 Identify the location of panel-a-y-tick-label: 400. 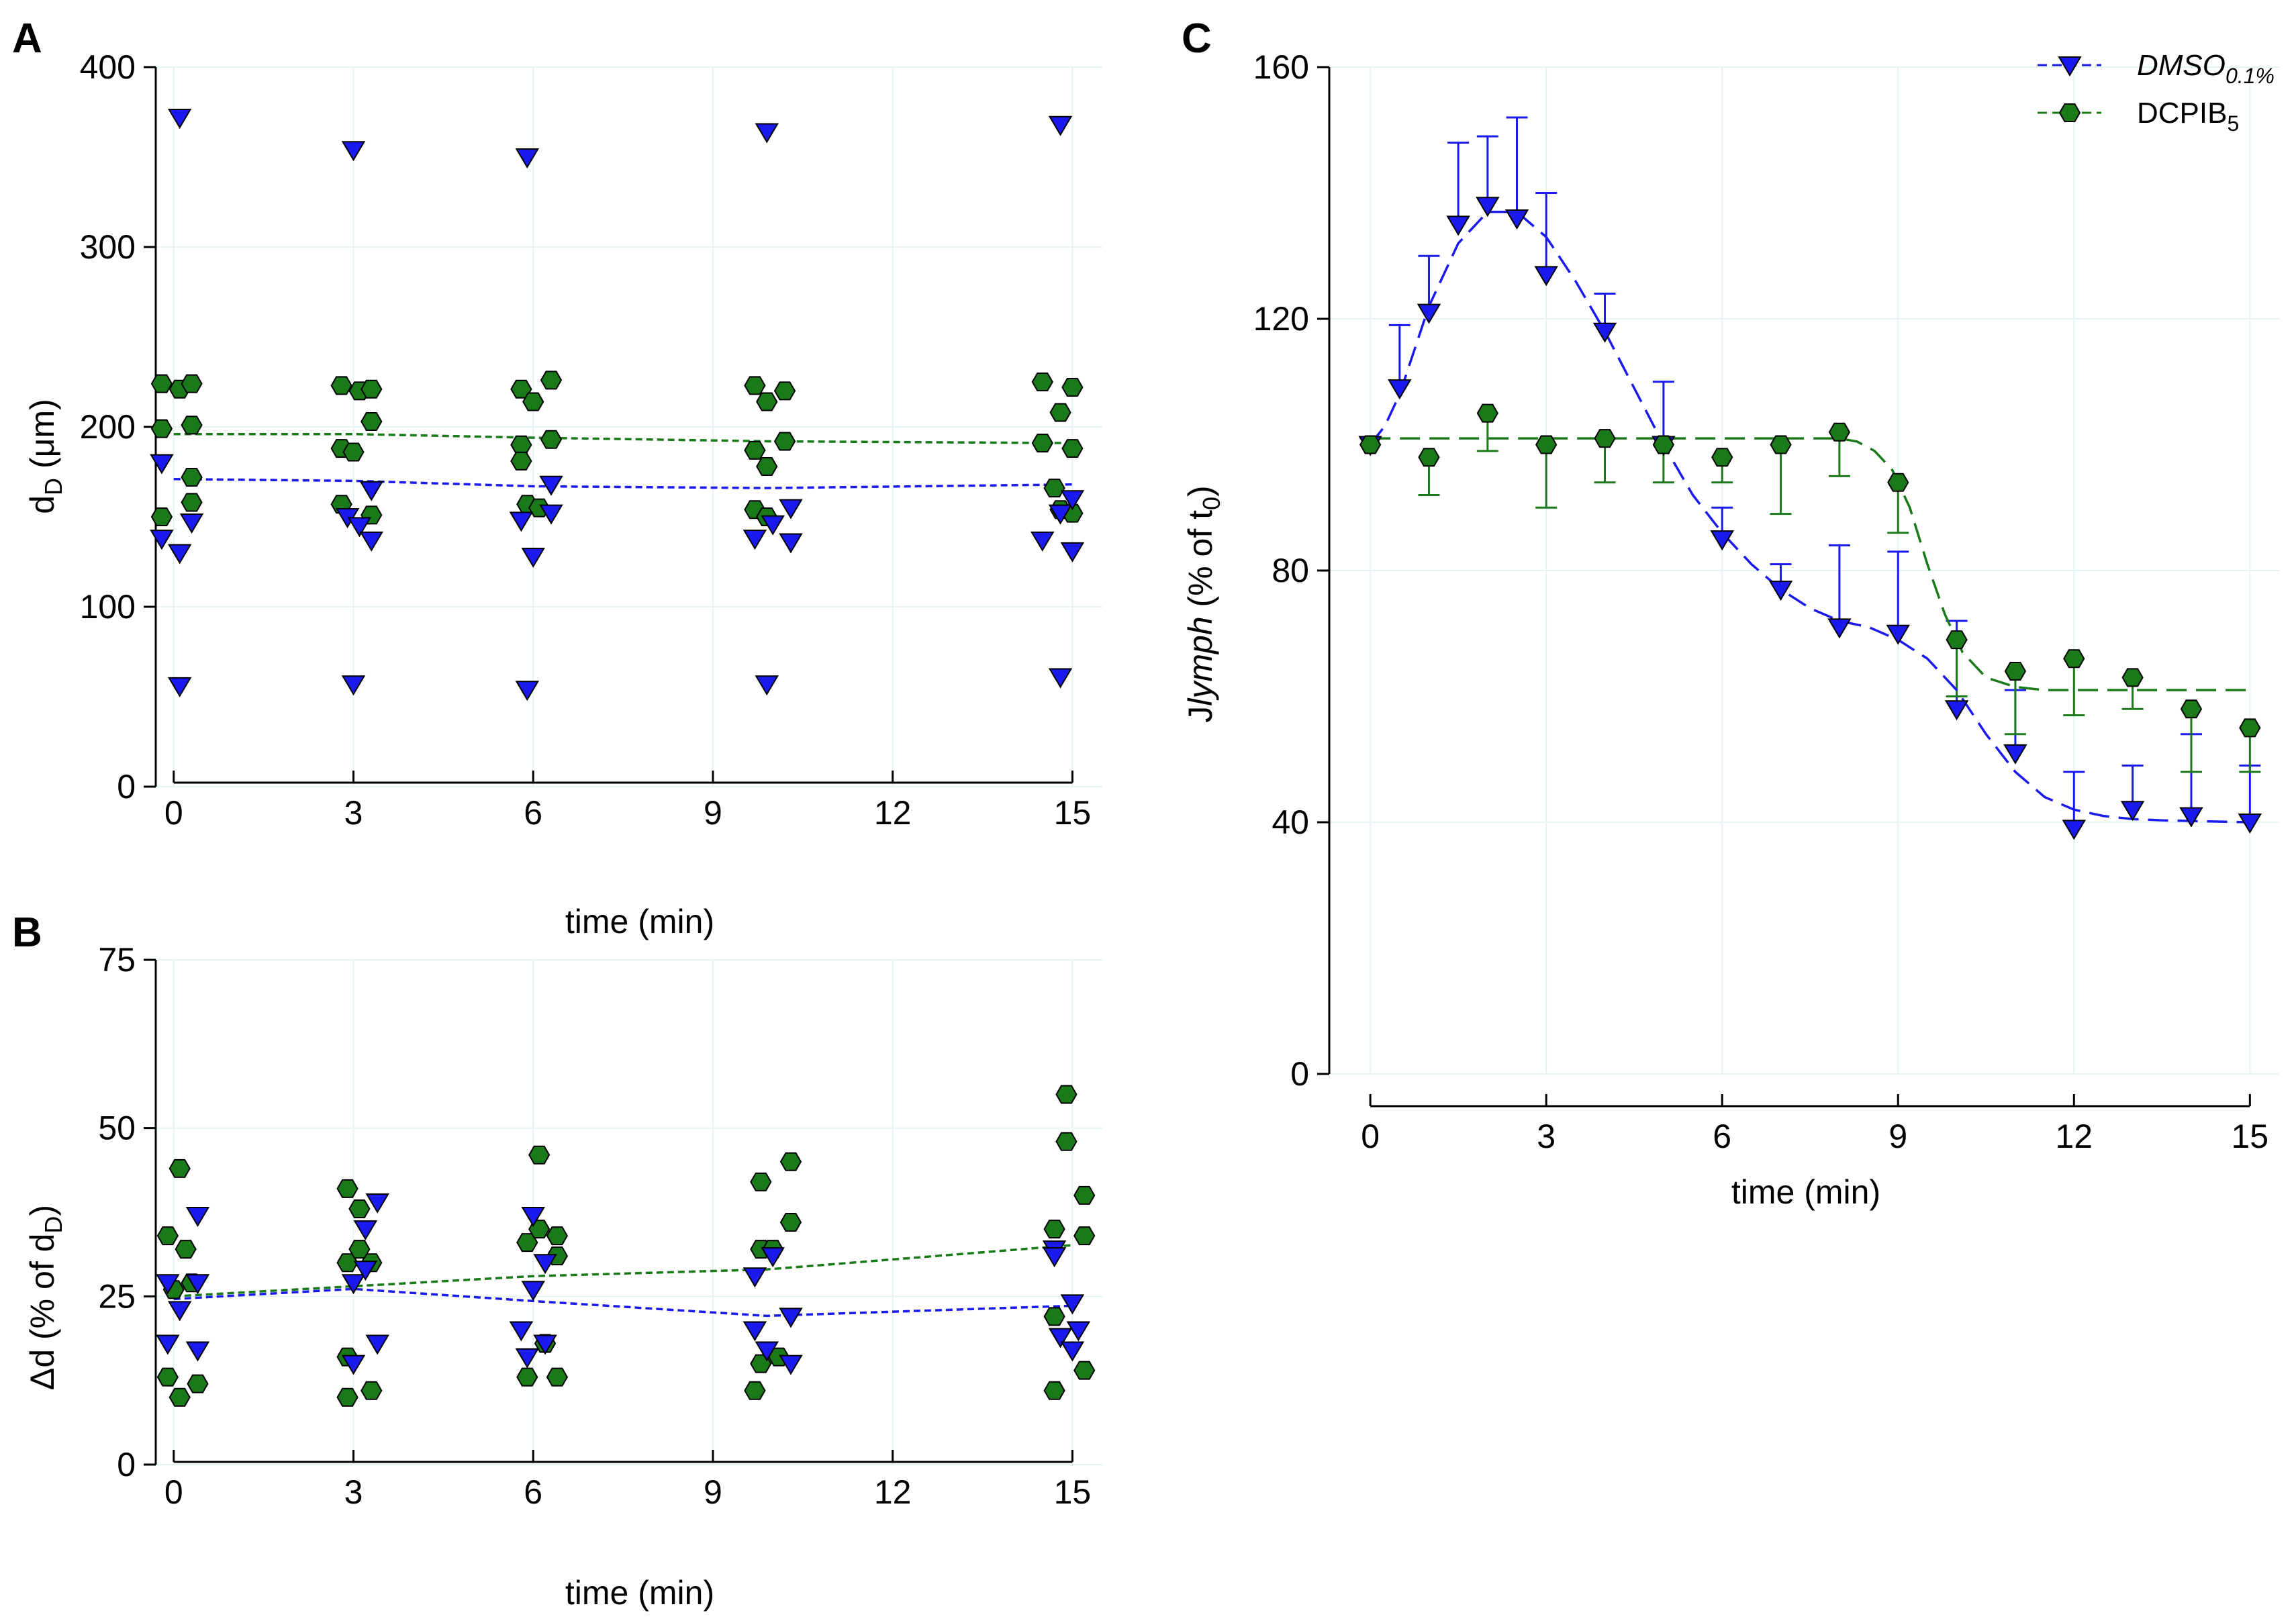
(108, 67).